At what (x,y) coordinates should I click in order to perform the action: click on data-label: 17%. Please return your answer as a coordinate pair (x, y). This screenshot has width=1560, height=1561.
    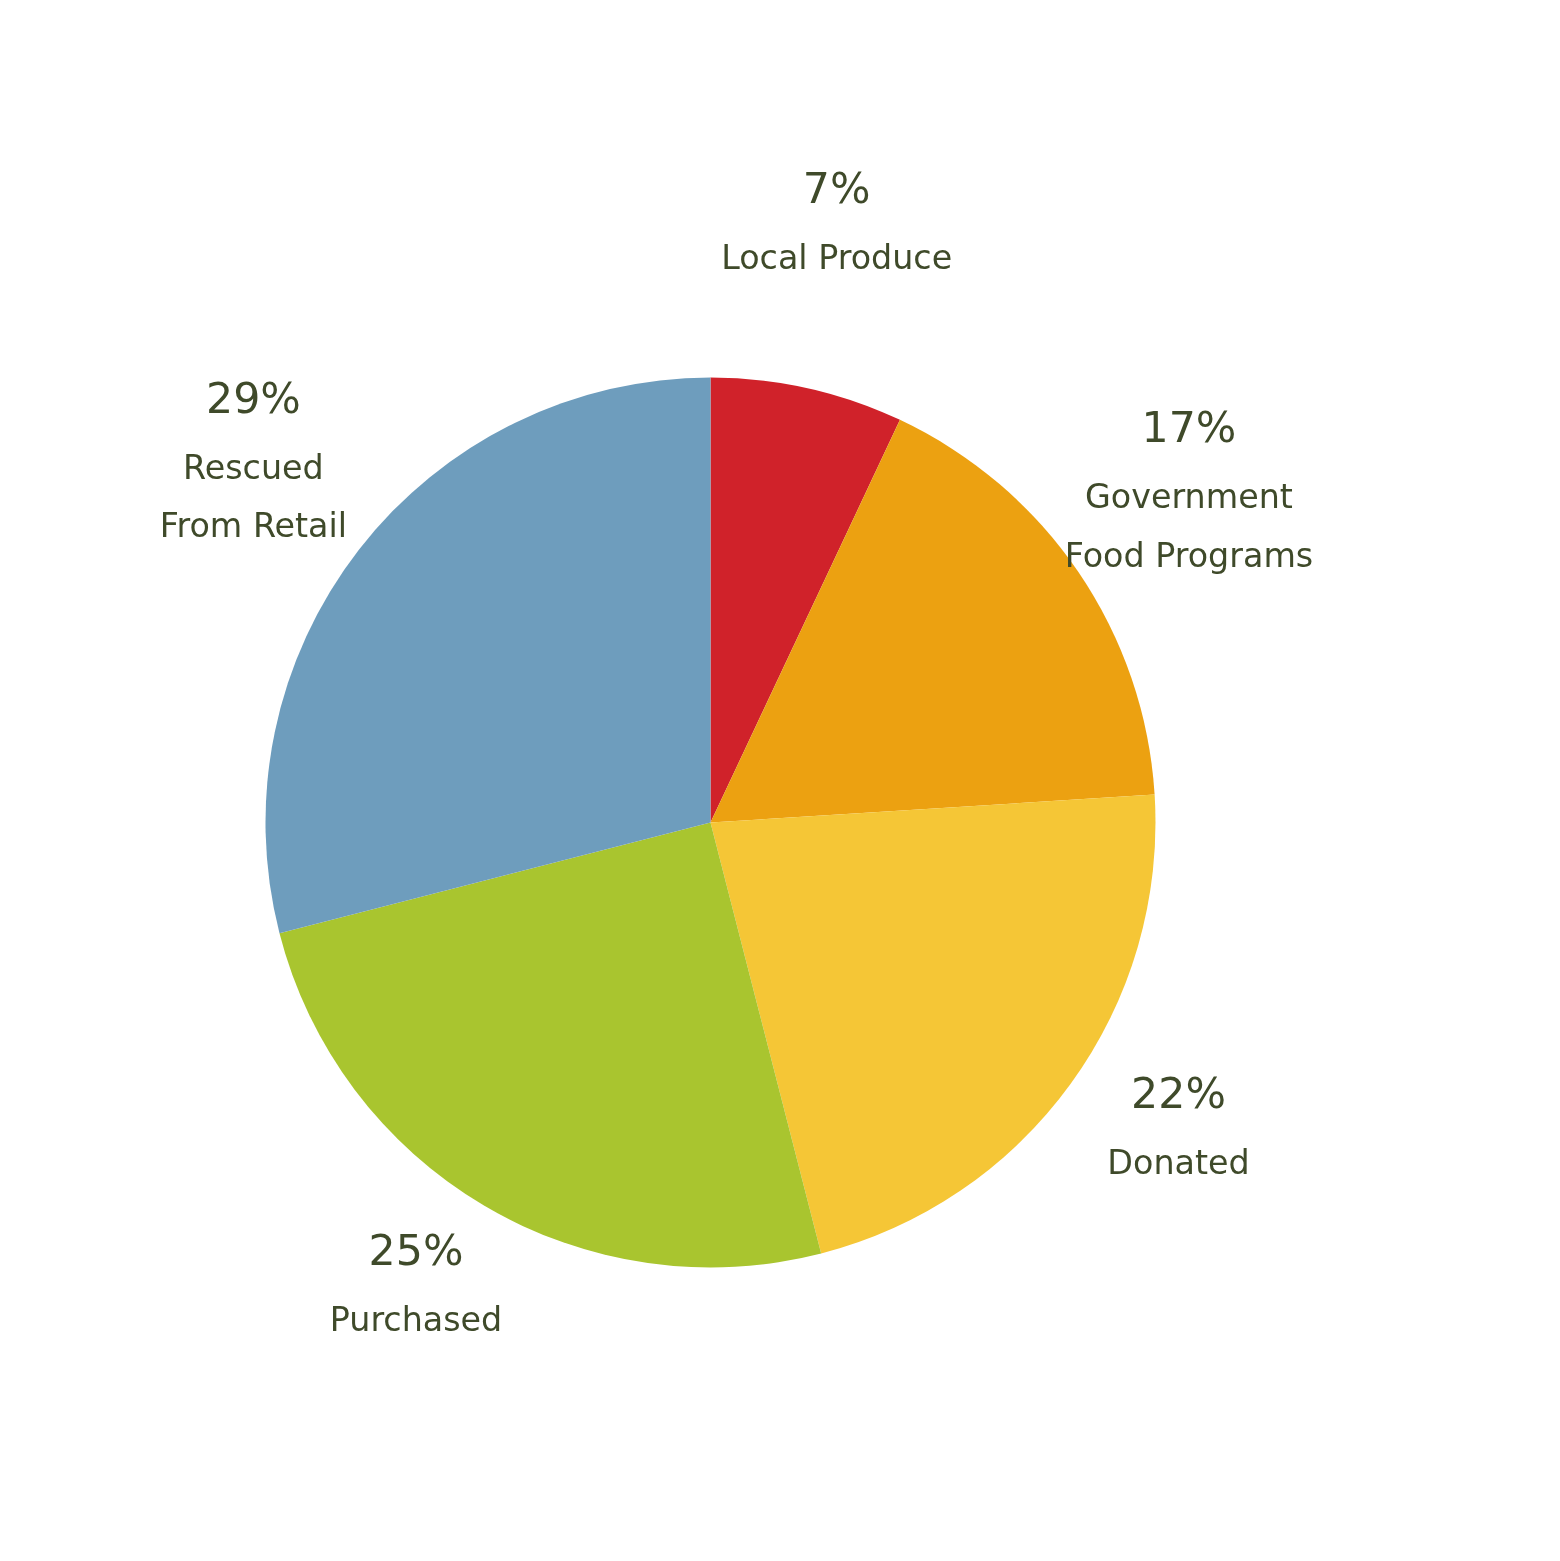
    Looking at the image, I should click on (1189, 427).